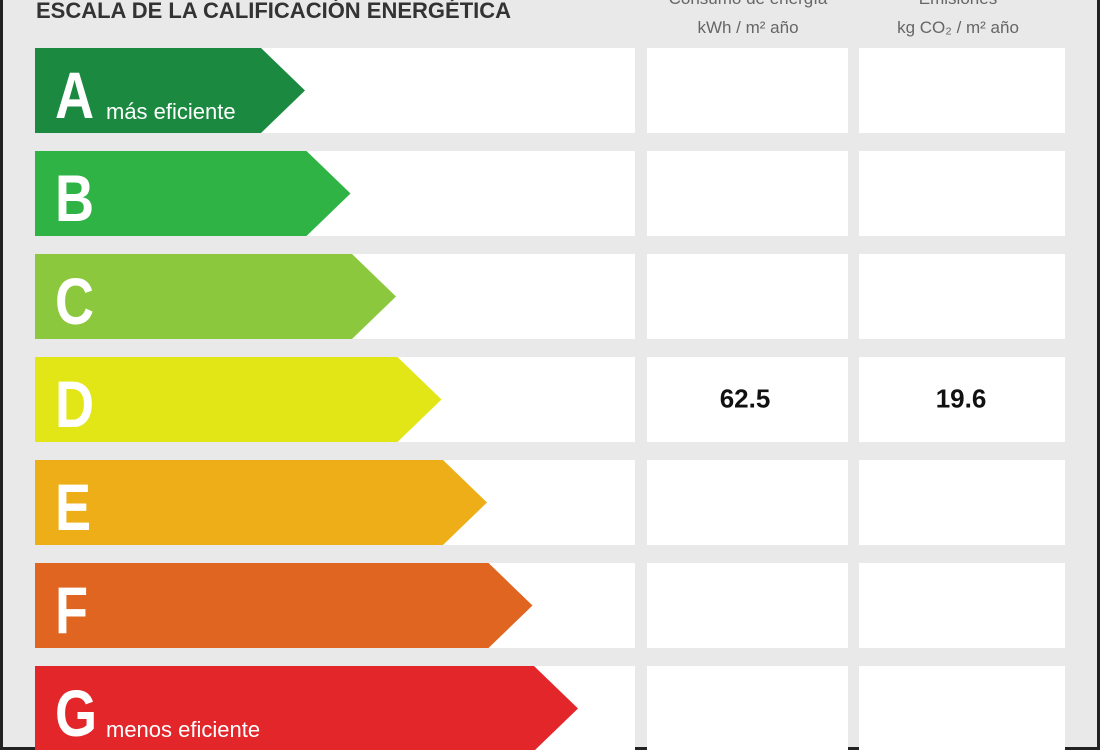 The image size is (1100, 755). Describe the element at coordinates (958, 27) in the screenshot. I see `column-unit: kg CO₂ / m² año` at that location.